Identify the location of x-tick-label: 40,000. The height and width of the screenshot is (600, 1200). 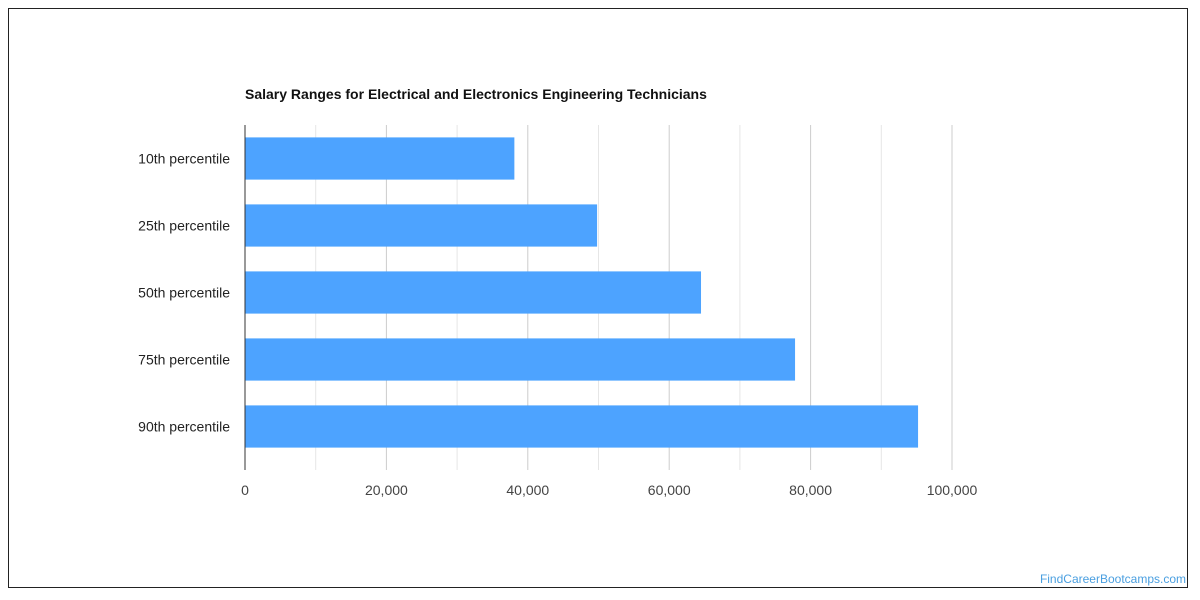
(527, 490).